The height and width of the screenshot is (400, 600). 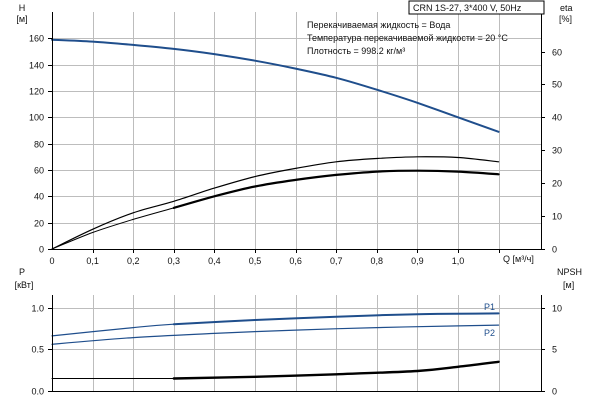 I want to click on top-left-axis-label-2: [м], so click(x=21, y=19).